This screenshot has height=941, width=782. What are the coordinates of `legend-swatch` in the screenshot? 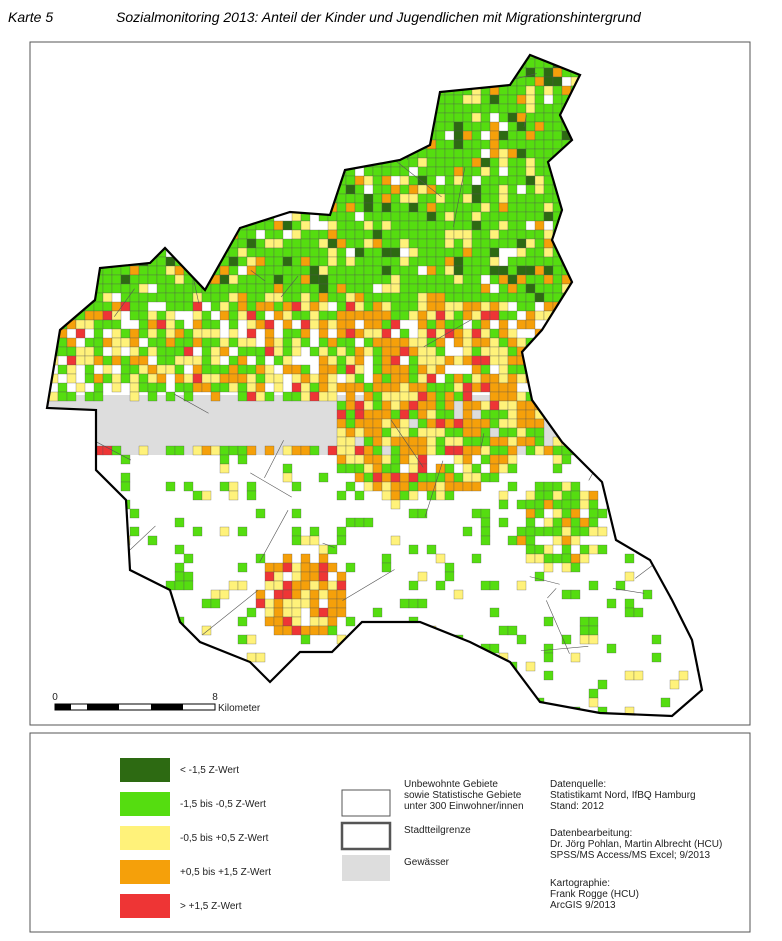 It's located at (145, 770).